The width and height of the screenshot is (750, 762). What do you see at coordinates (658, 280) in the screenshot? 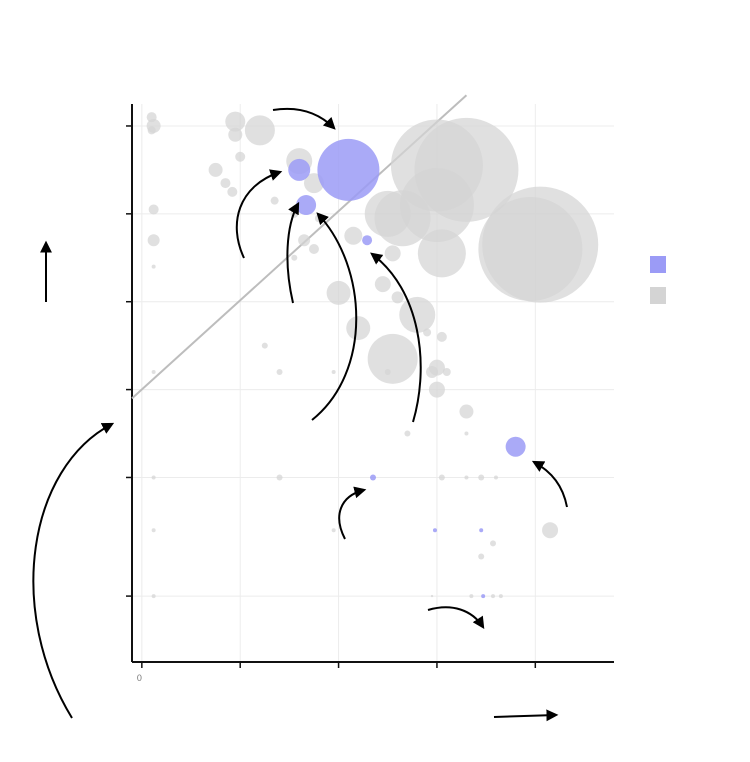
I see `legend` at bounding box center [658, 280].